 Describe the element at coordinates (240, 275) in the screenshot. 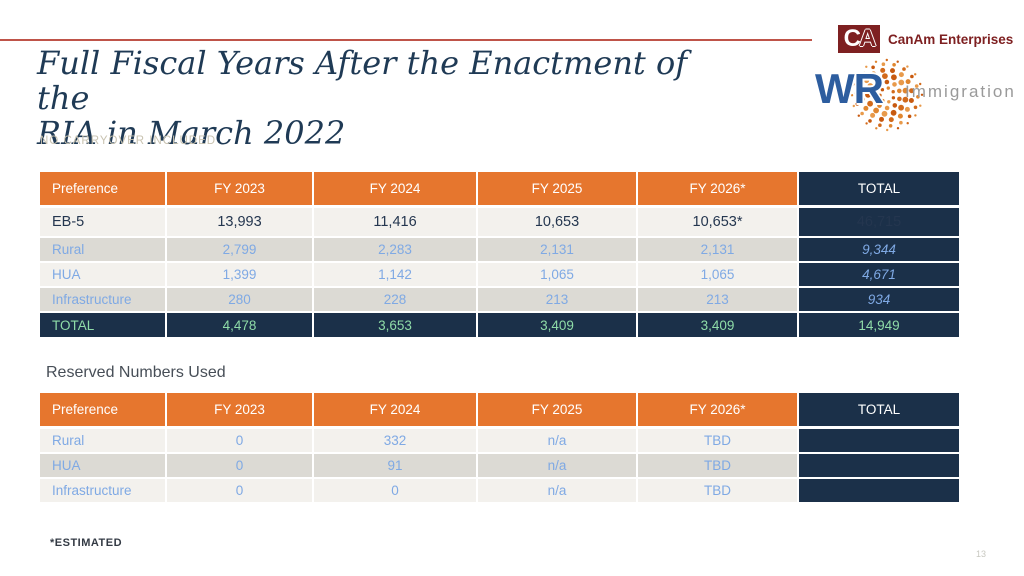

I see `cell-value: 1,399` at that location.